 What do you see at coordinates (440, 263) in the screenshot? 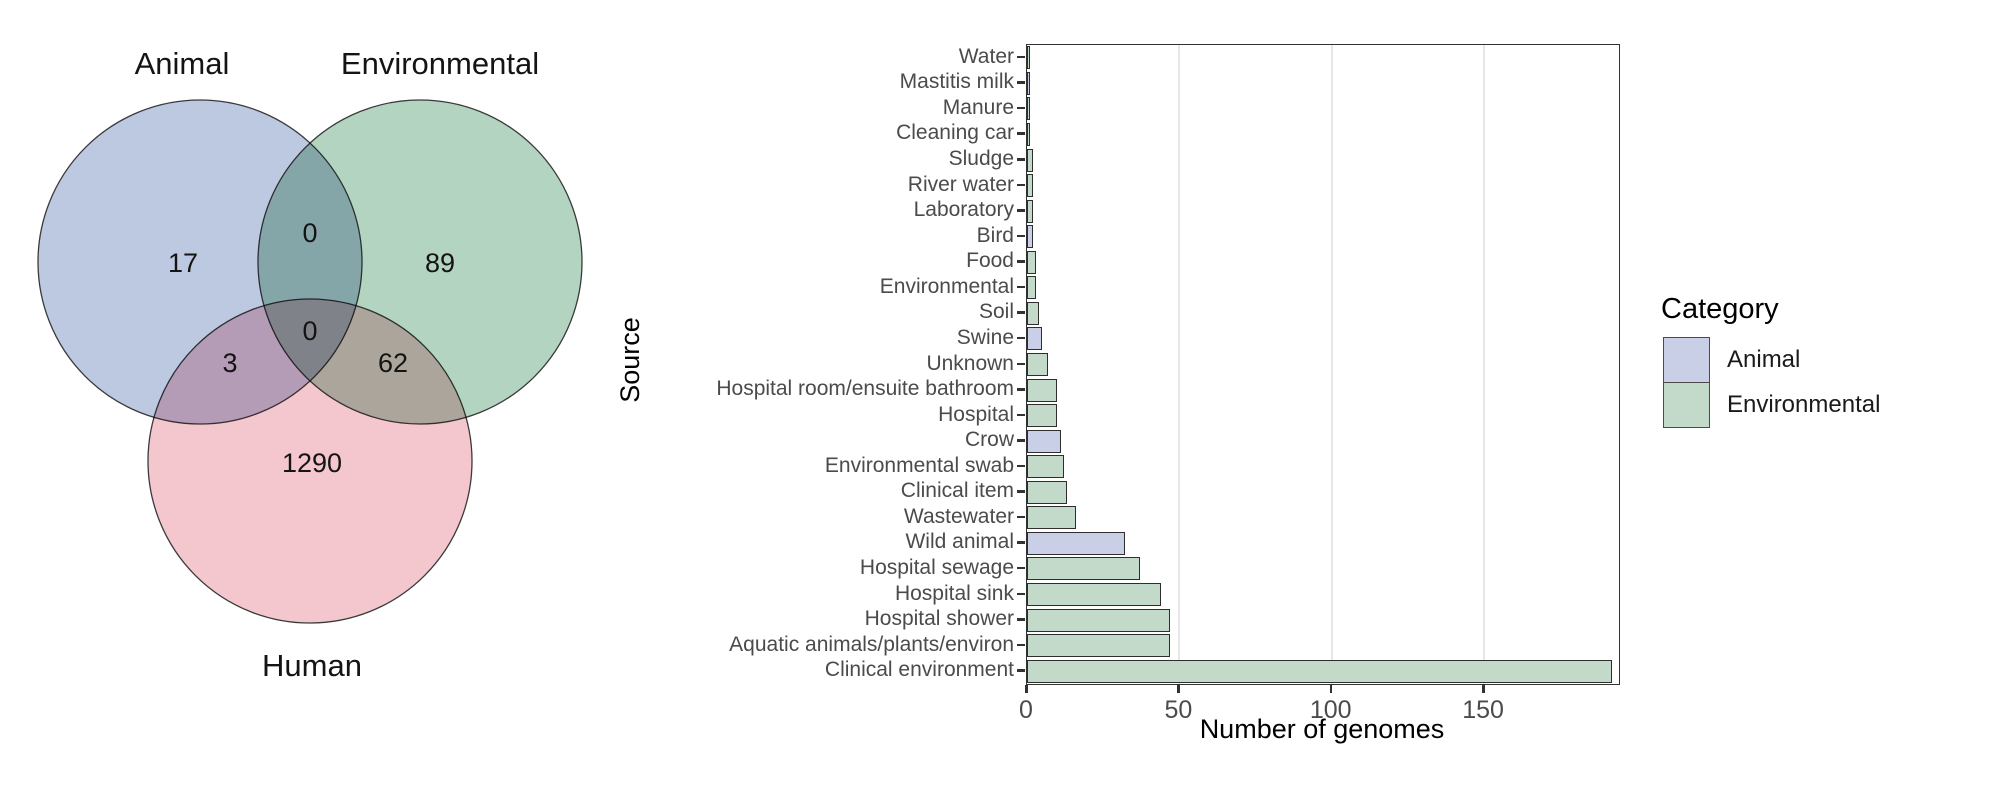
I see `venn-region-count: 89` at bounding box center [440, 263].